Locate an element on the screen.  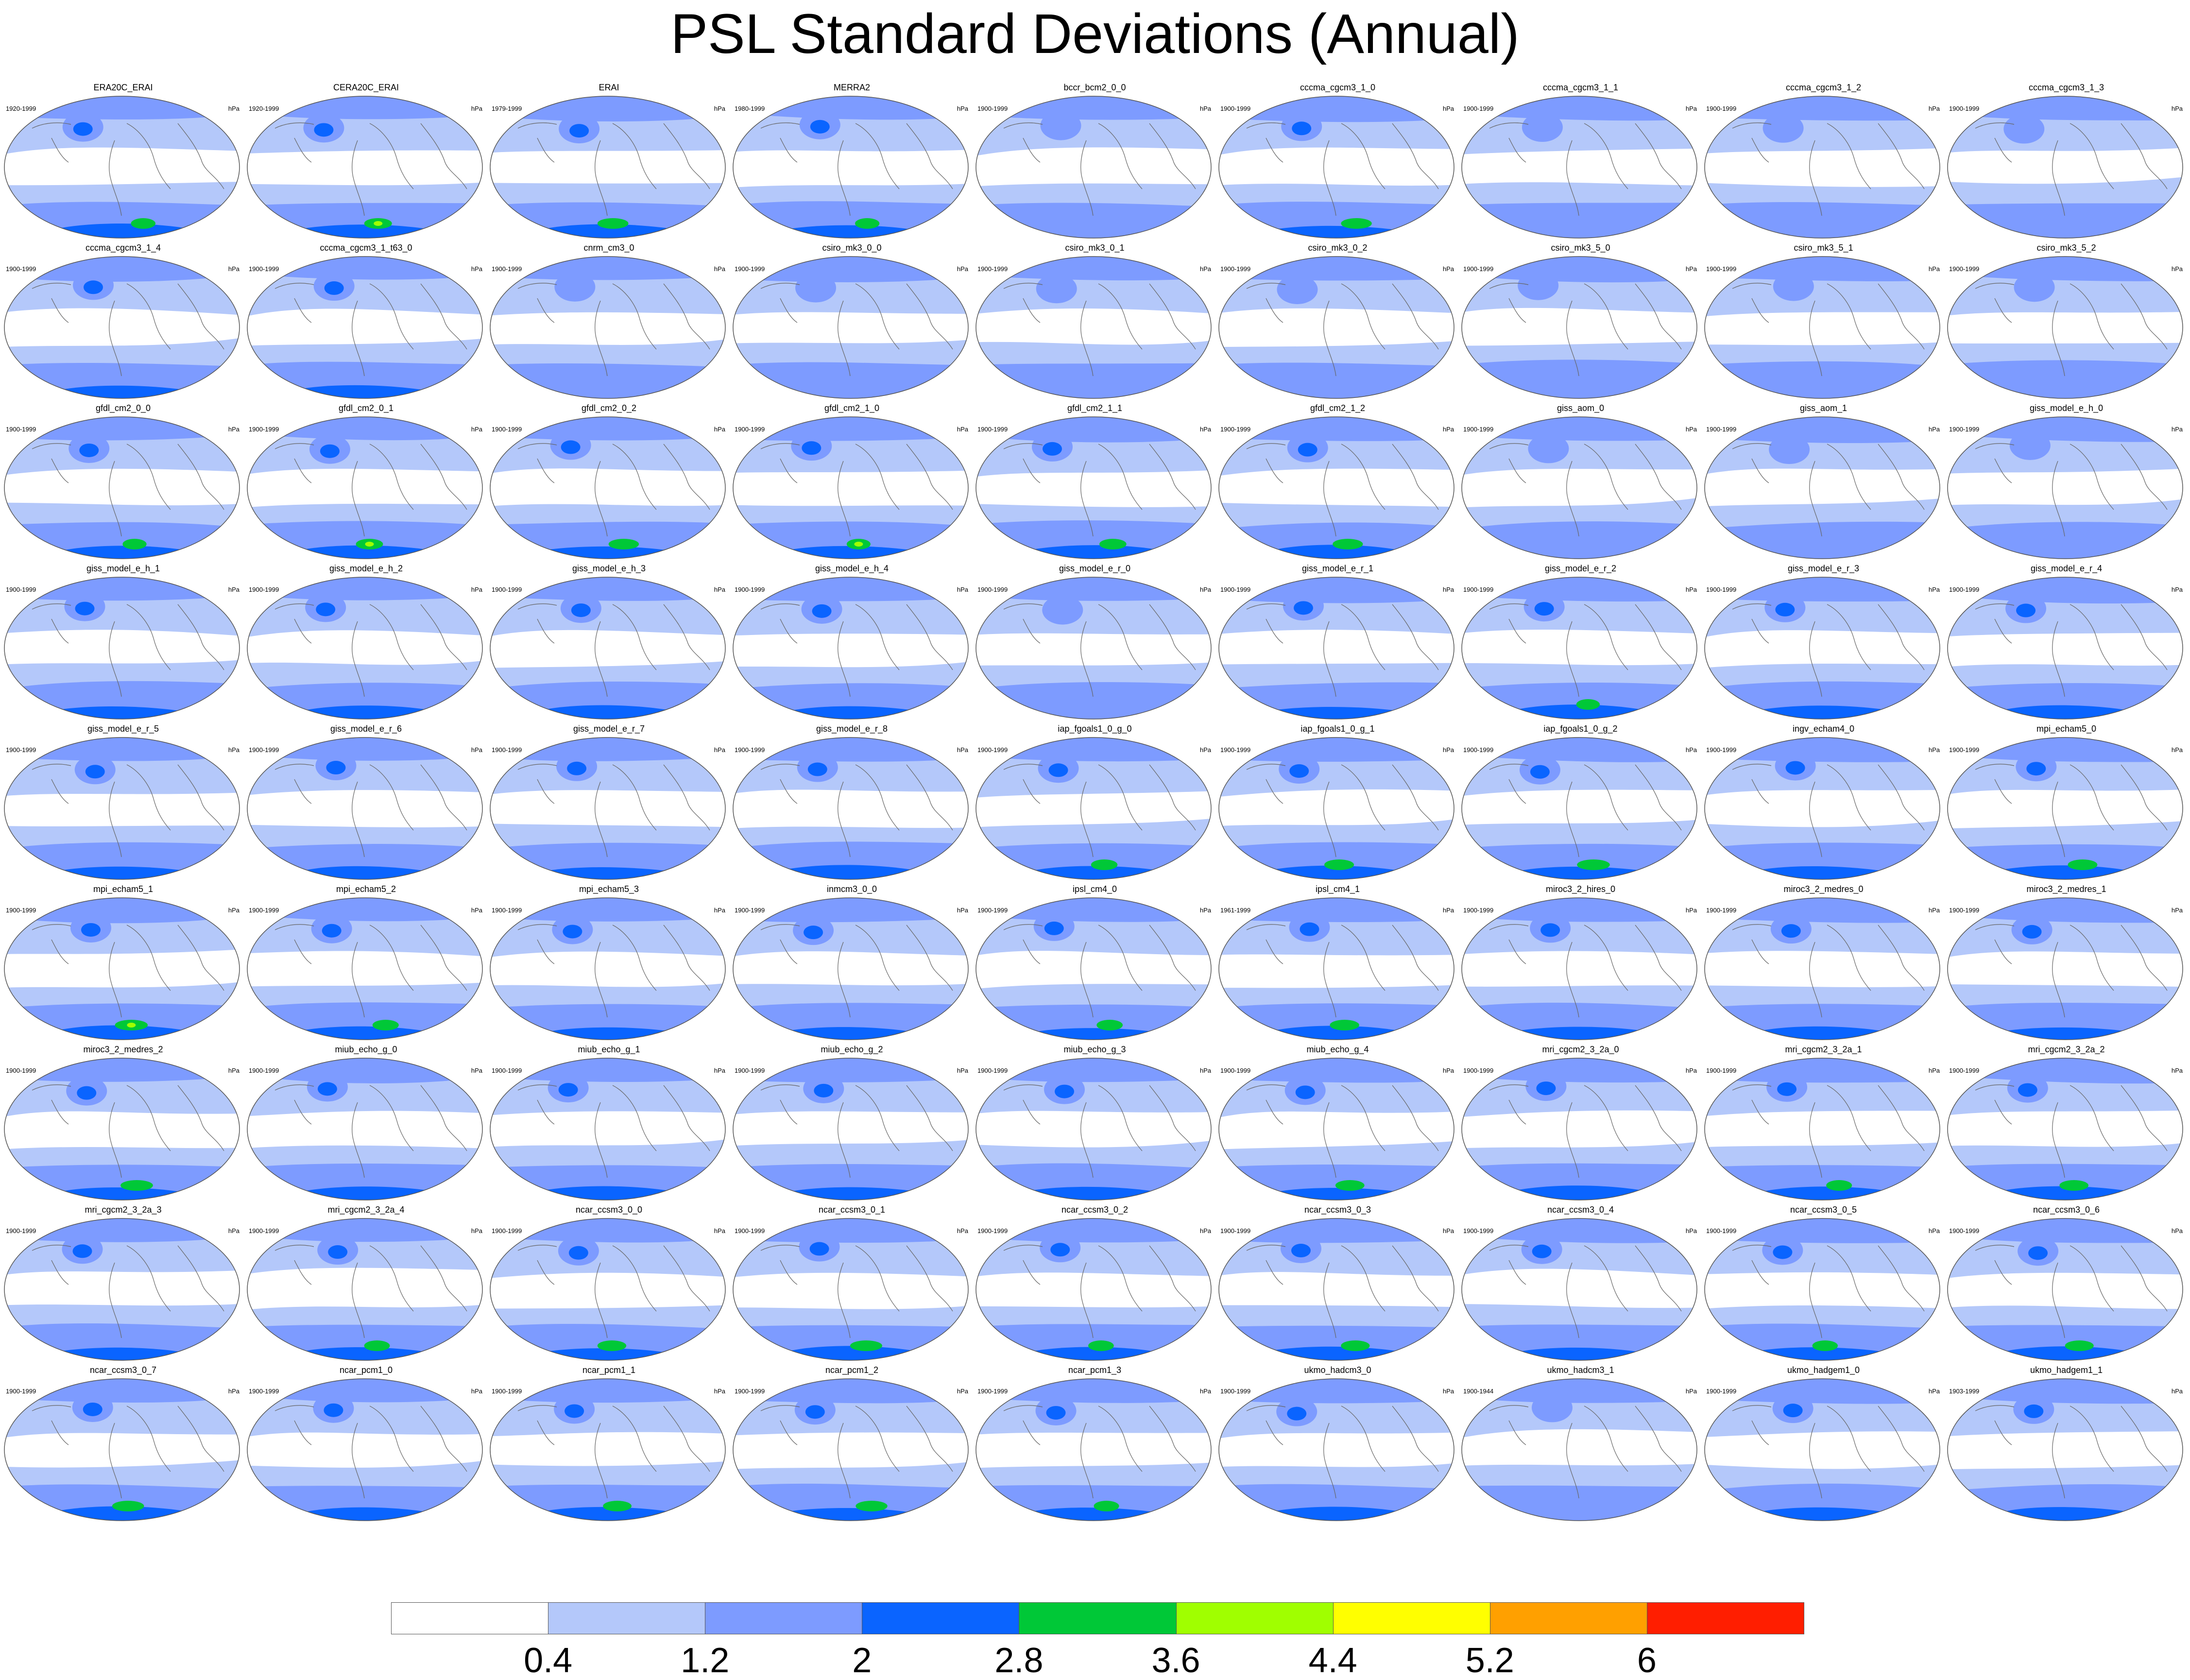
map-panel: miroc3_2_medres_0 1900-1999 hPa is located at coordinates (1823, 964).